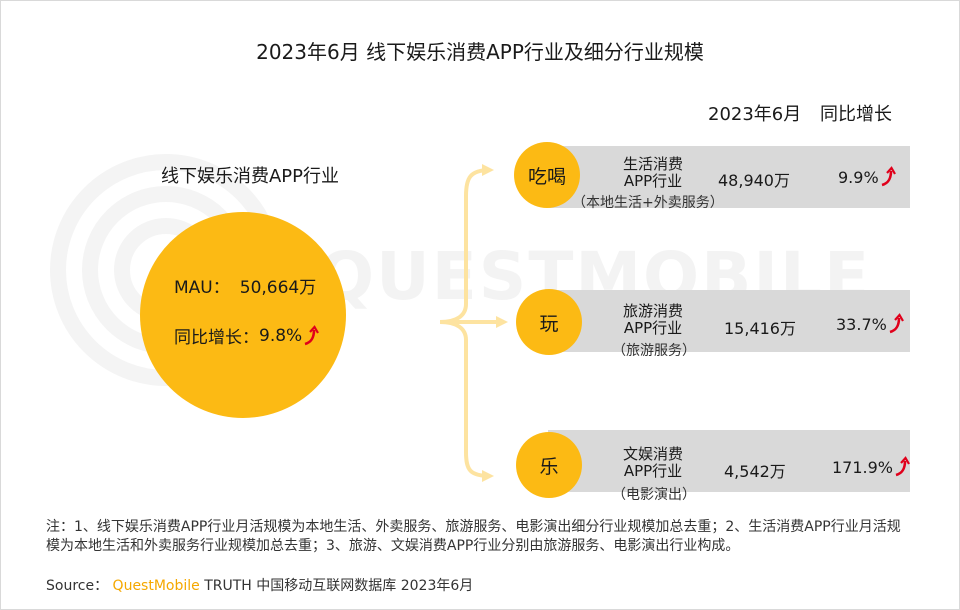 This screenshot has width=960, height=610. I want to click on row-circle-entertainment: 乐, so click(549, 465).